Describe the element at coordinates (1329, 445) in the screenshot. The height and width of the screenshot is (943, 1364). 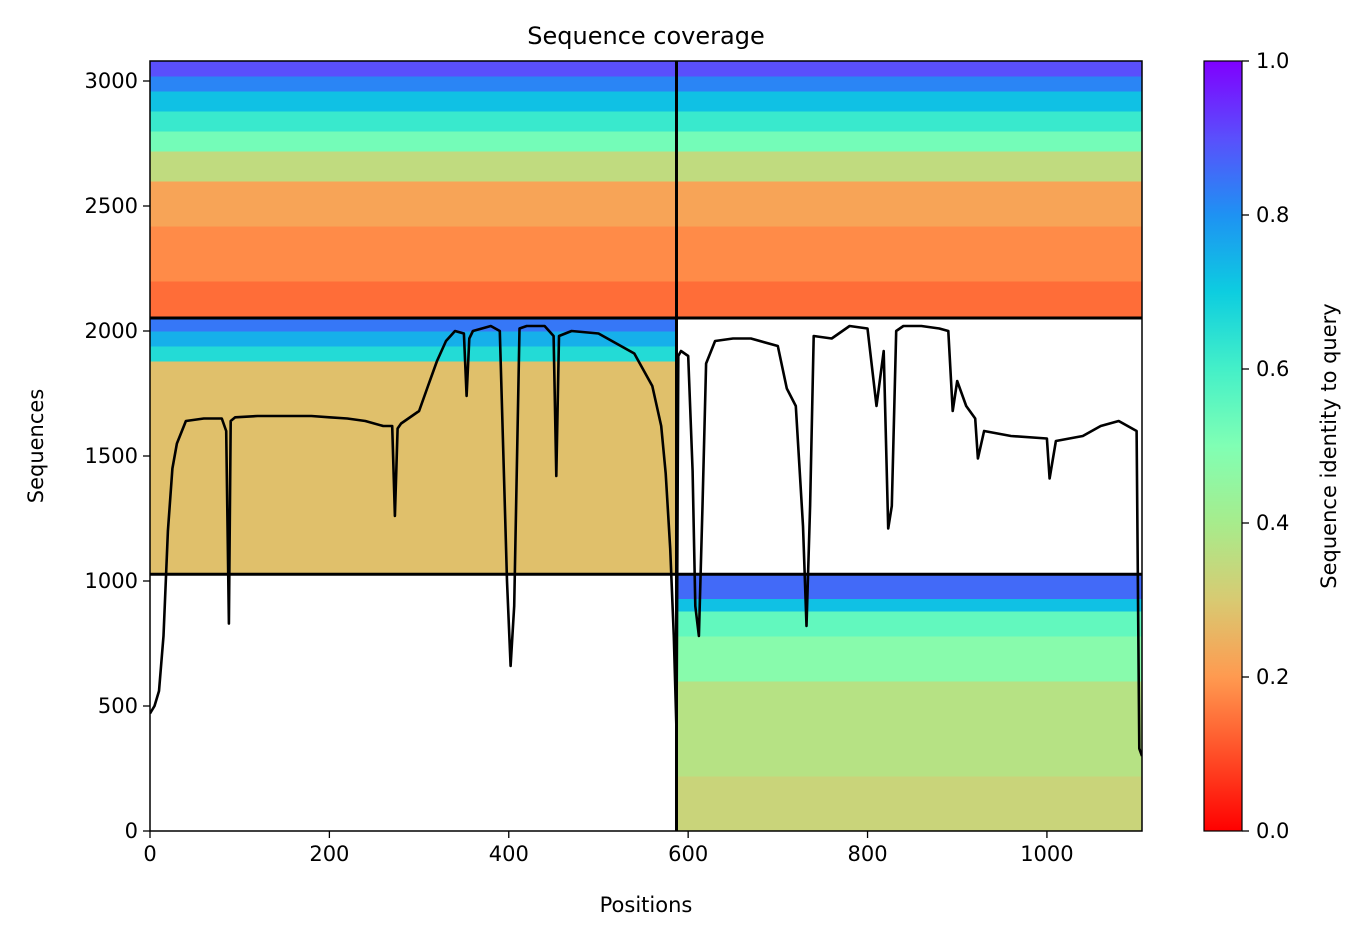
I see `colorbar-label: Sequence identity to query` at that location.